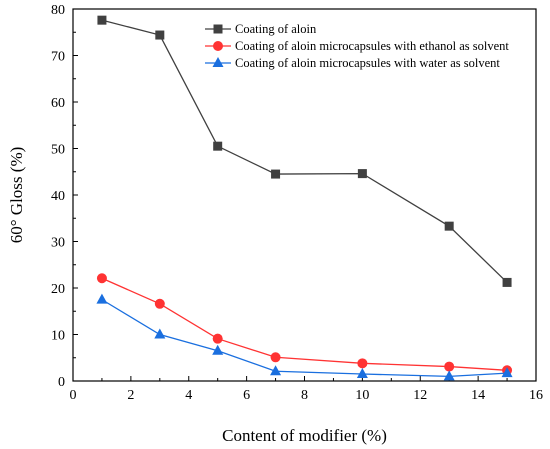 Image resolution: width=550 pixels, height=449 pixels. I want to click on x-tick-label: 14, so click(478, 395).